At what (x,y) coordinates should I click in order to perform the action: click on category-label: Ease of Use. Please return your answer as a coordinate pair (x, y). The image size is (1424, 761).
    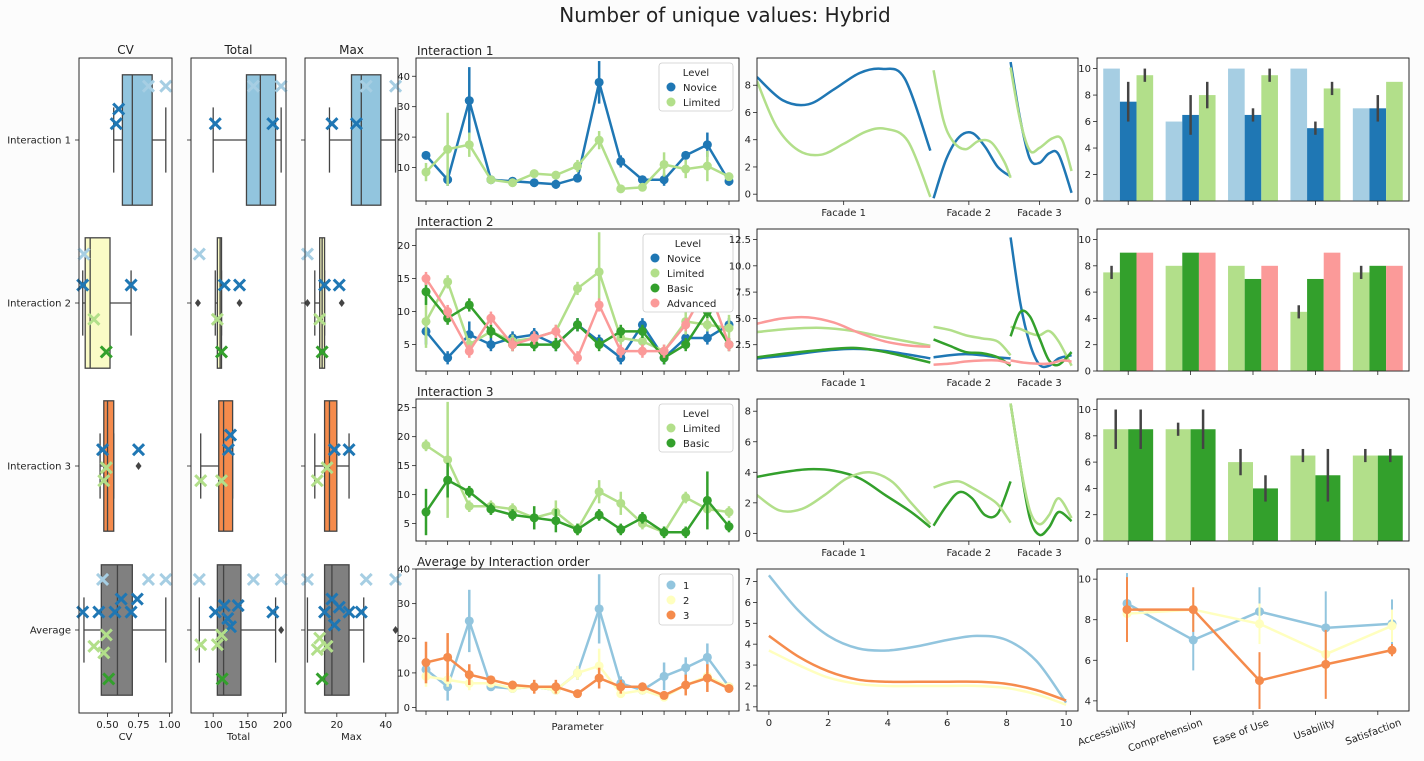
    Looking at the image, I should click on (1241, 732).